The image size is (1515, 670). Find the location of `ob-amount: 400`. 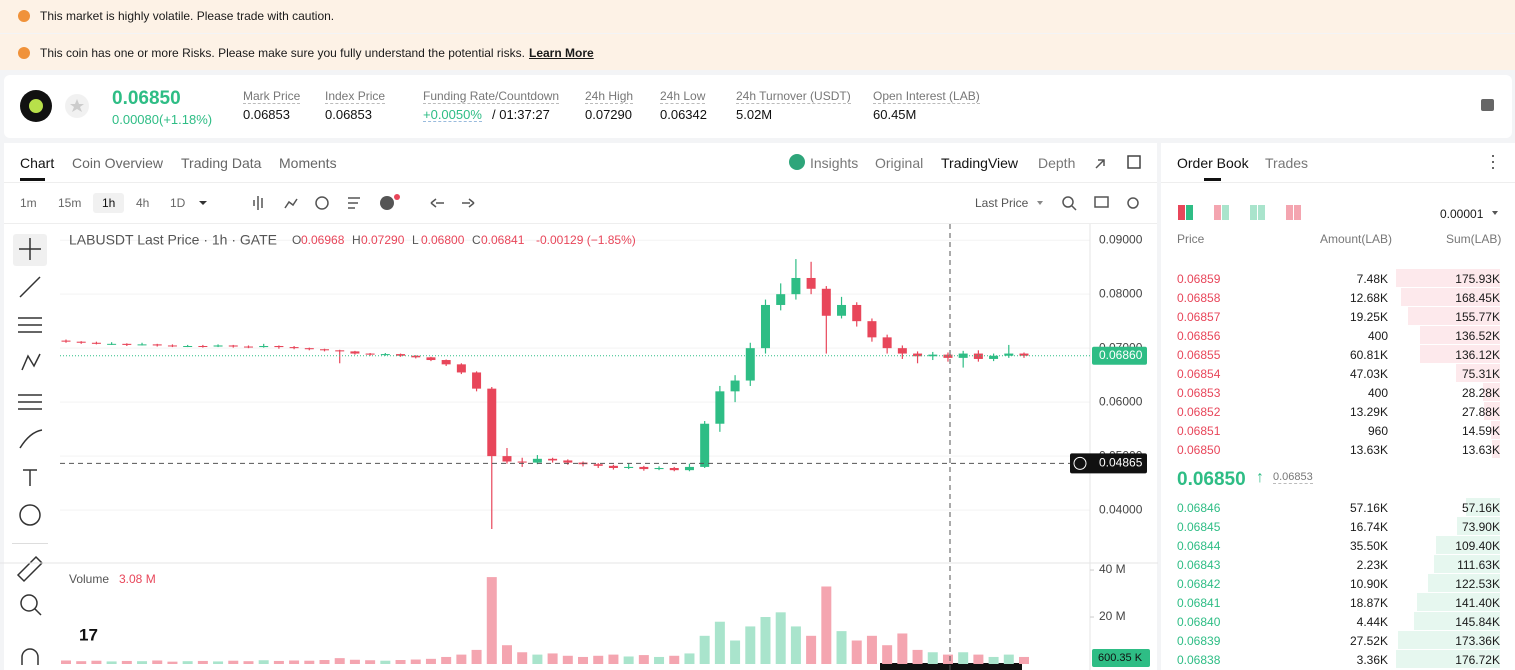

ob-amount: 400 is located at coordinates (1377, 393).